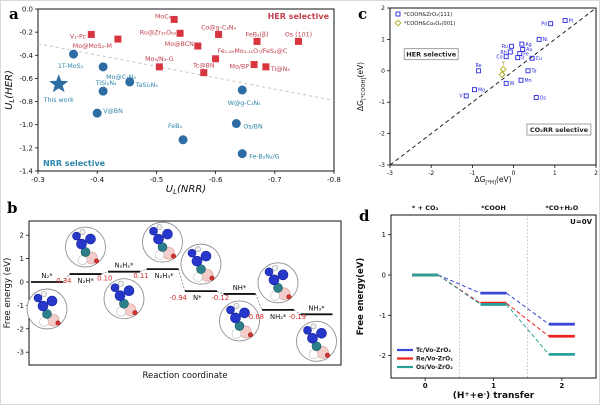  I want to click on data-point: Tc@BN, so click(203, 69).